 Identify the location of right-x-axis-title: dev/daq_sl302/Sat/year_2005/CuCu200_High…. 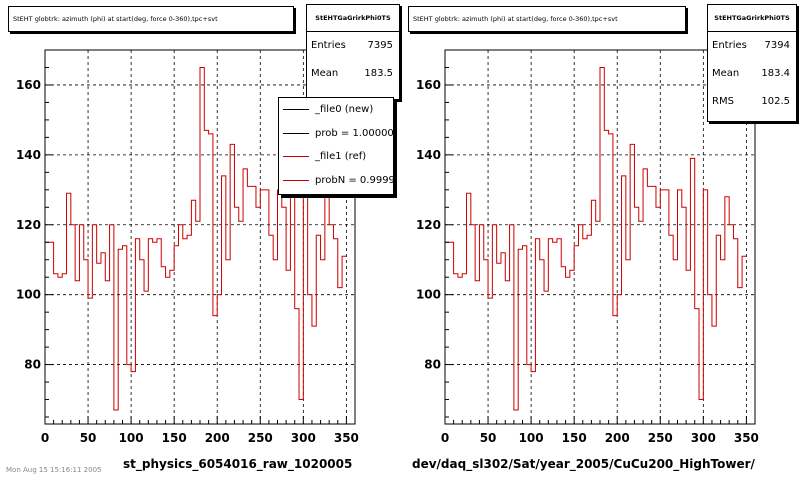
(583, 464).